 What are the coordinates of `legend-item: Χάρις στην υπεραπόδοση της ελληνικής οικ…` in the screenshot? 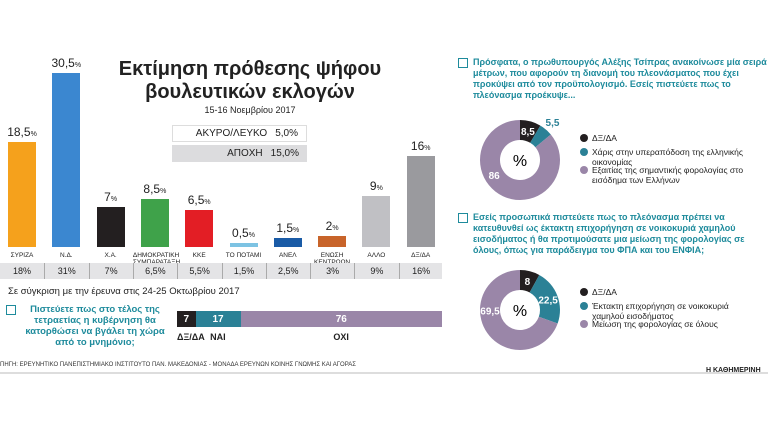 It's located at (670, 157).